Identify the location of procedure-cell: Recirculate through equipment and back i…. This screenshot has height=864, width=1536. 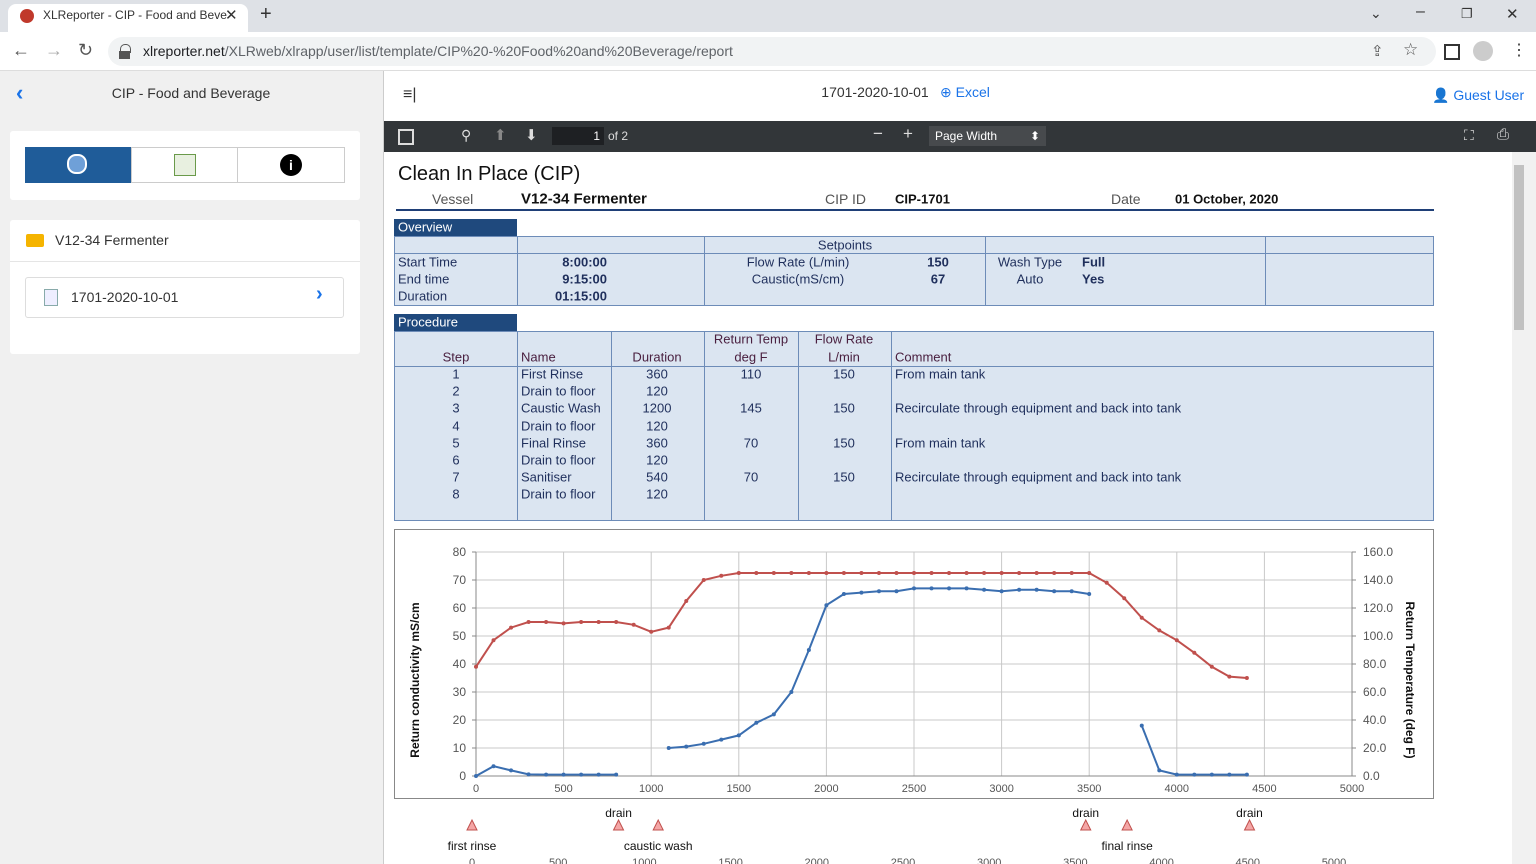
(1038, 477).